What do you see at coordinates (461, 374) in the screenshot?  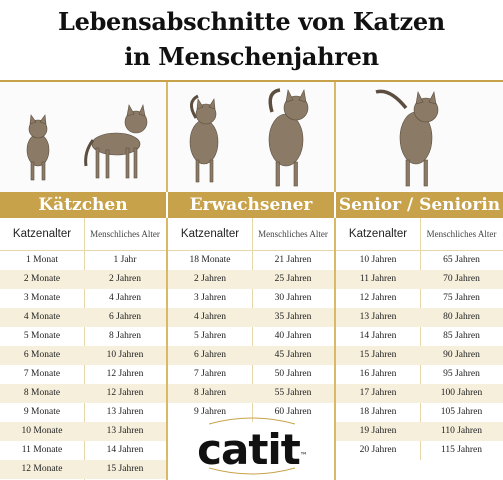 I see `human-age-cell: 95 Jahren` at bounding box center [461, 374].